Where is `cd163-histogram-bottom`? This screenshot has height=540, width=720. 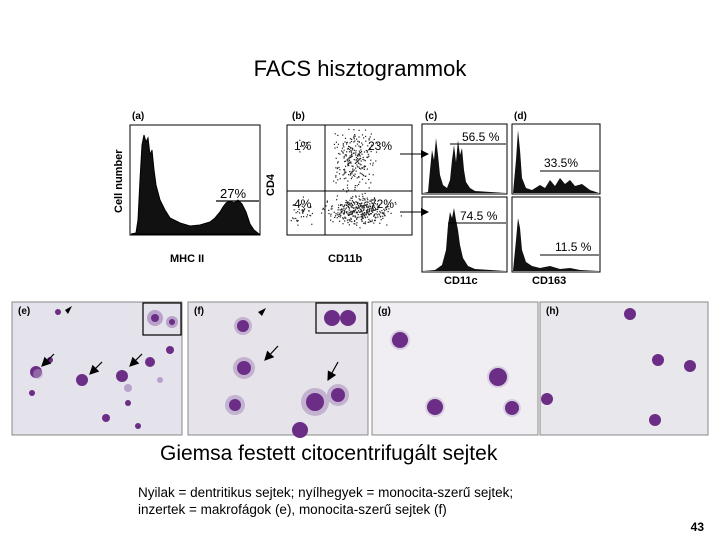
cd163-histogram-bottom is located at coordinates (556, 244).